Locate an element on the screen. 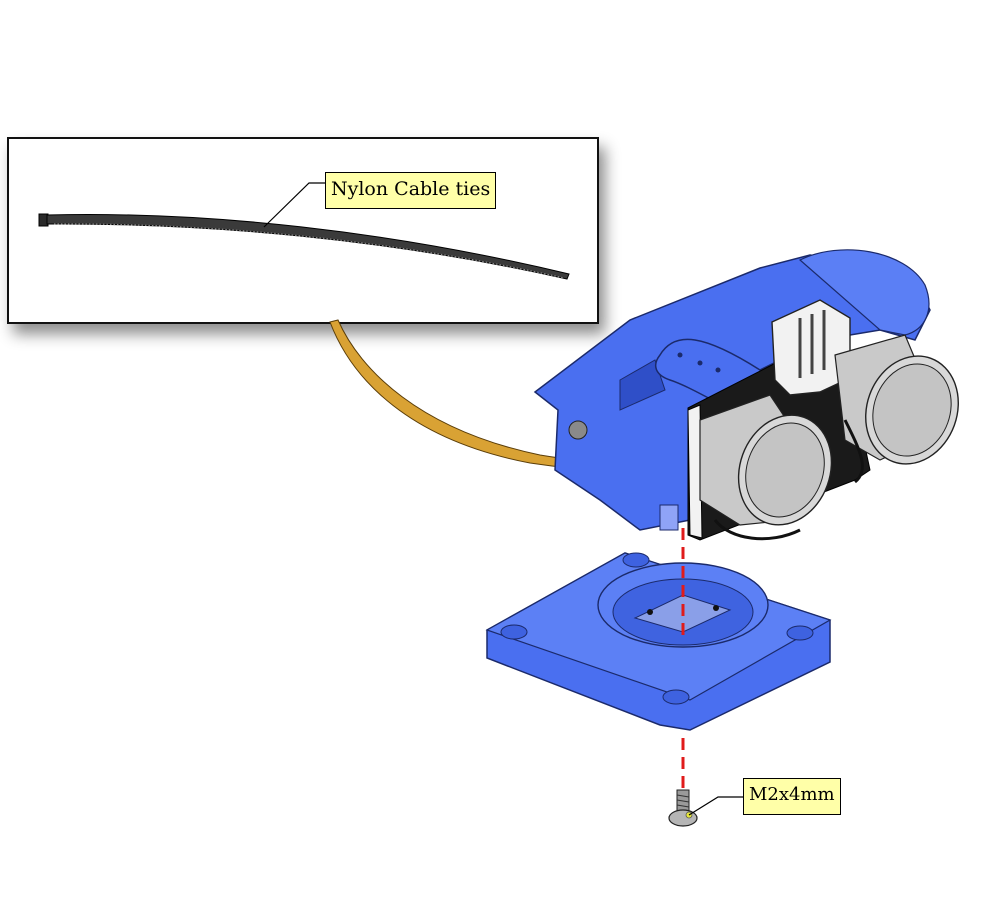  base-plate is located at coordinates (658, 641).